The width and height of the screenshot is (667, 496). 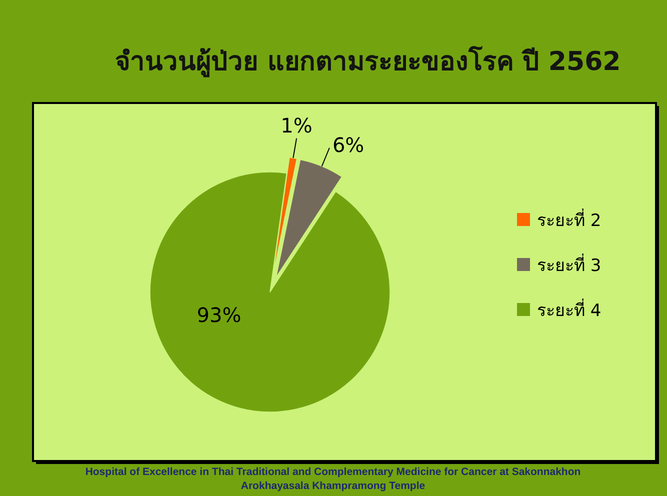 What do you see at coordinates (368, 62) in the screenshot?
I see `title: จำนวนผู้ป่วย แยกตามระยะของโรค ปี 2562` at bounding box center [368, 62].